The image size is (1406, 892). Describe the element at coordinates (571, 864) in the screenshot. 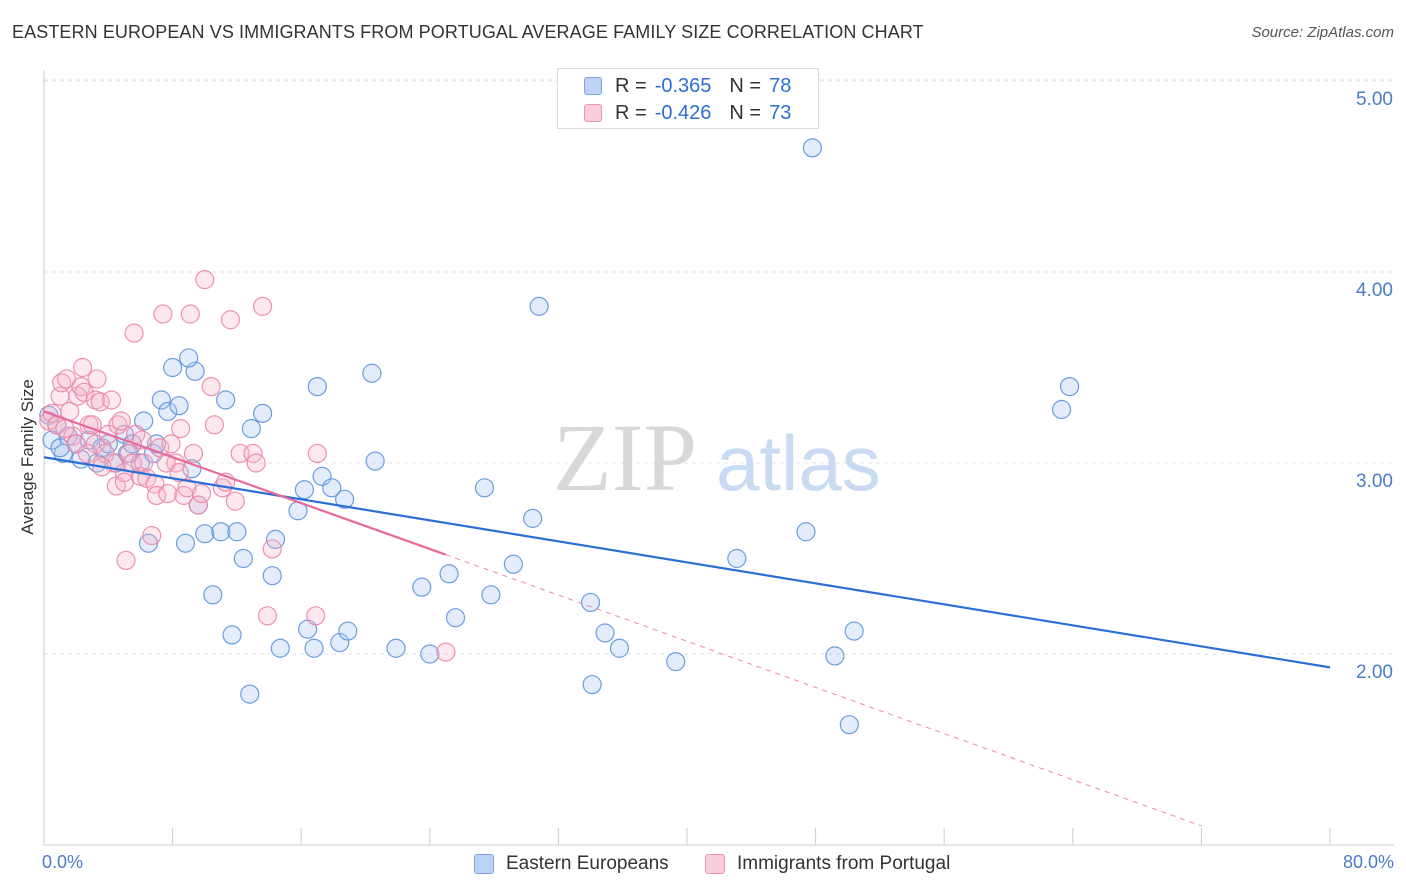

I see `series-legend-eastern: Eastern Europeans` at that location.